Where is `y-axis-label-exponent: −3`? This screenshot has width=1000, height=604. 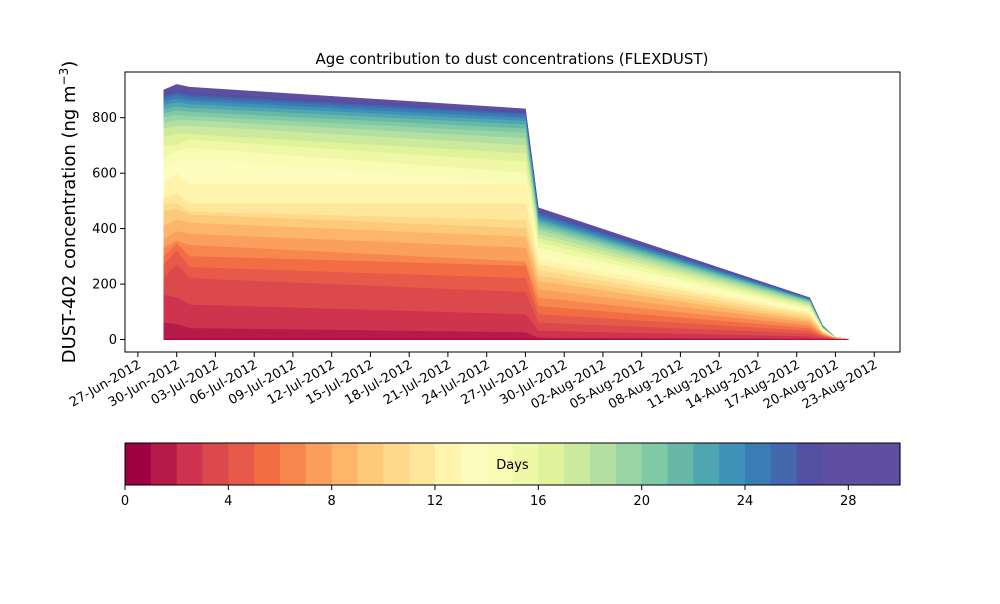
y-axis-label-exponent: −3 is located at coordinates (64, 77).